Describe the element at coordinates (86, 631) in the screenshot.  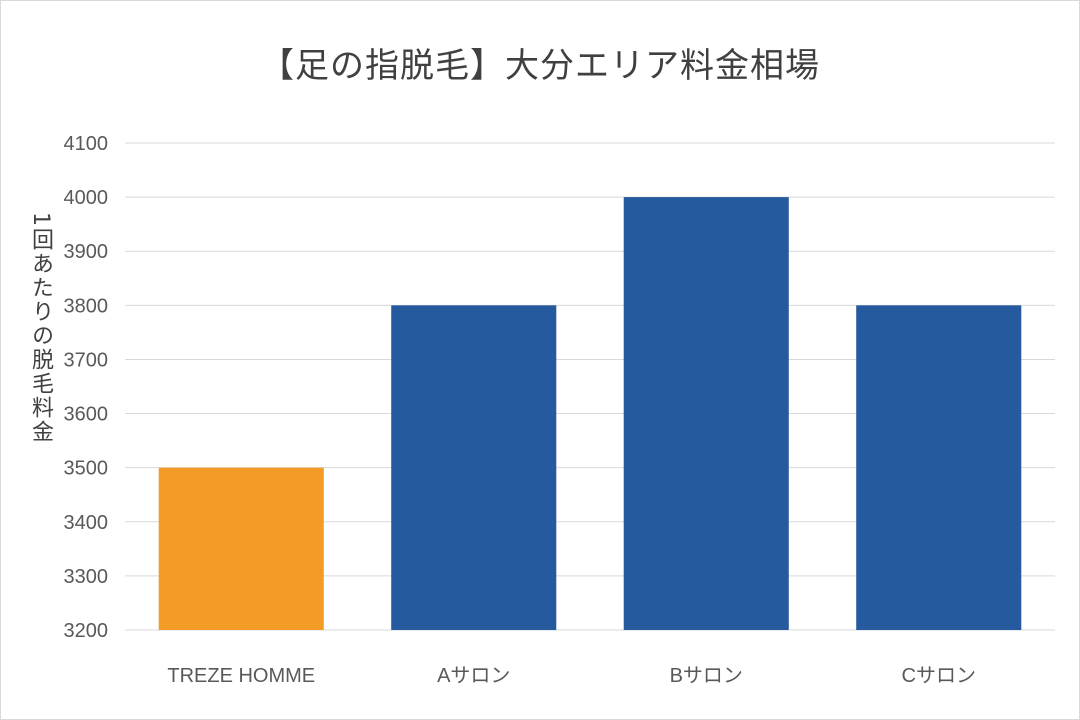
I see `y-tick-label: 3200` at that location.